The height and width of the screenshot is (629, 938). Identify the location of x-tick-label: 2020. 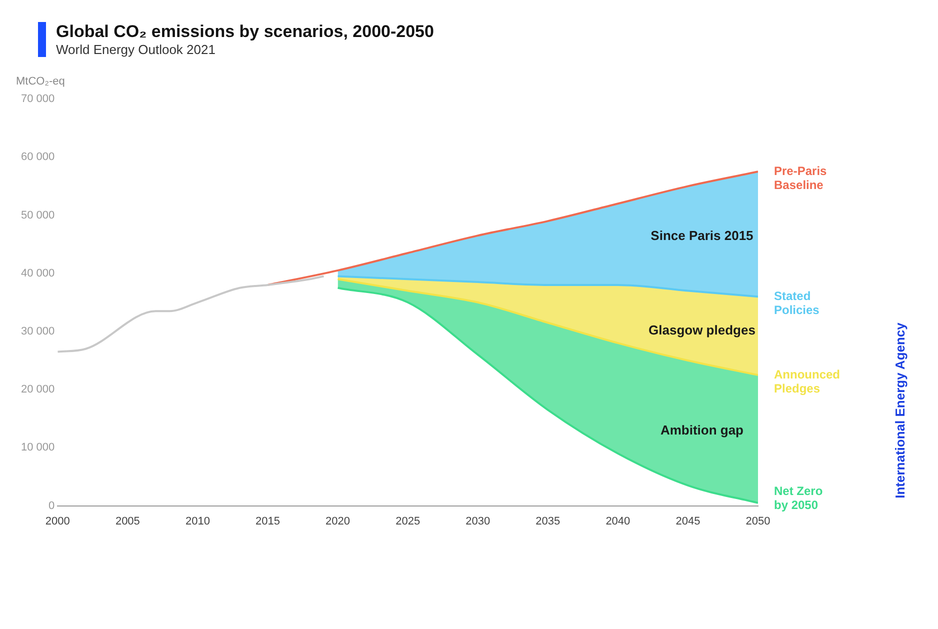
(338, 521).